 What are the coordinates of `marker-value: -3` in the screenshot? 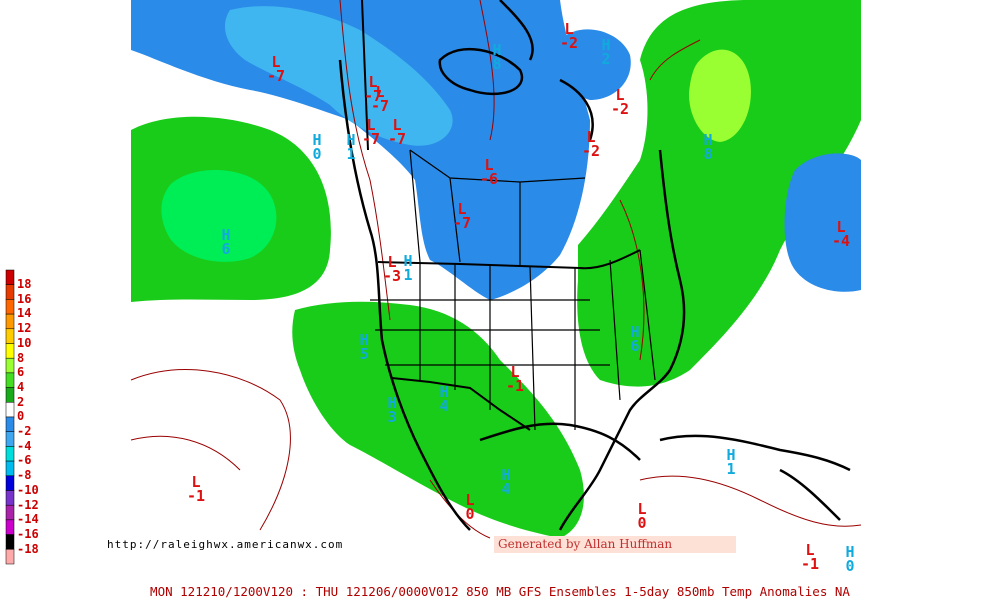 It's located at (392, 276).